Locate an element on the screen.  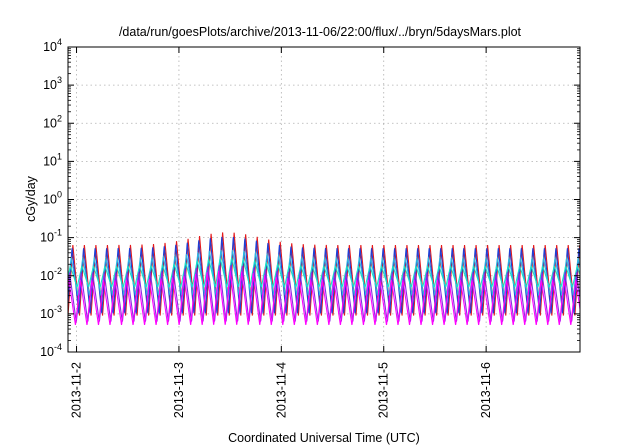
x-tick-label: 2013-11-3 is located at coordinates (179, 390).